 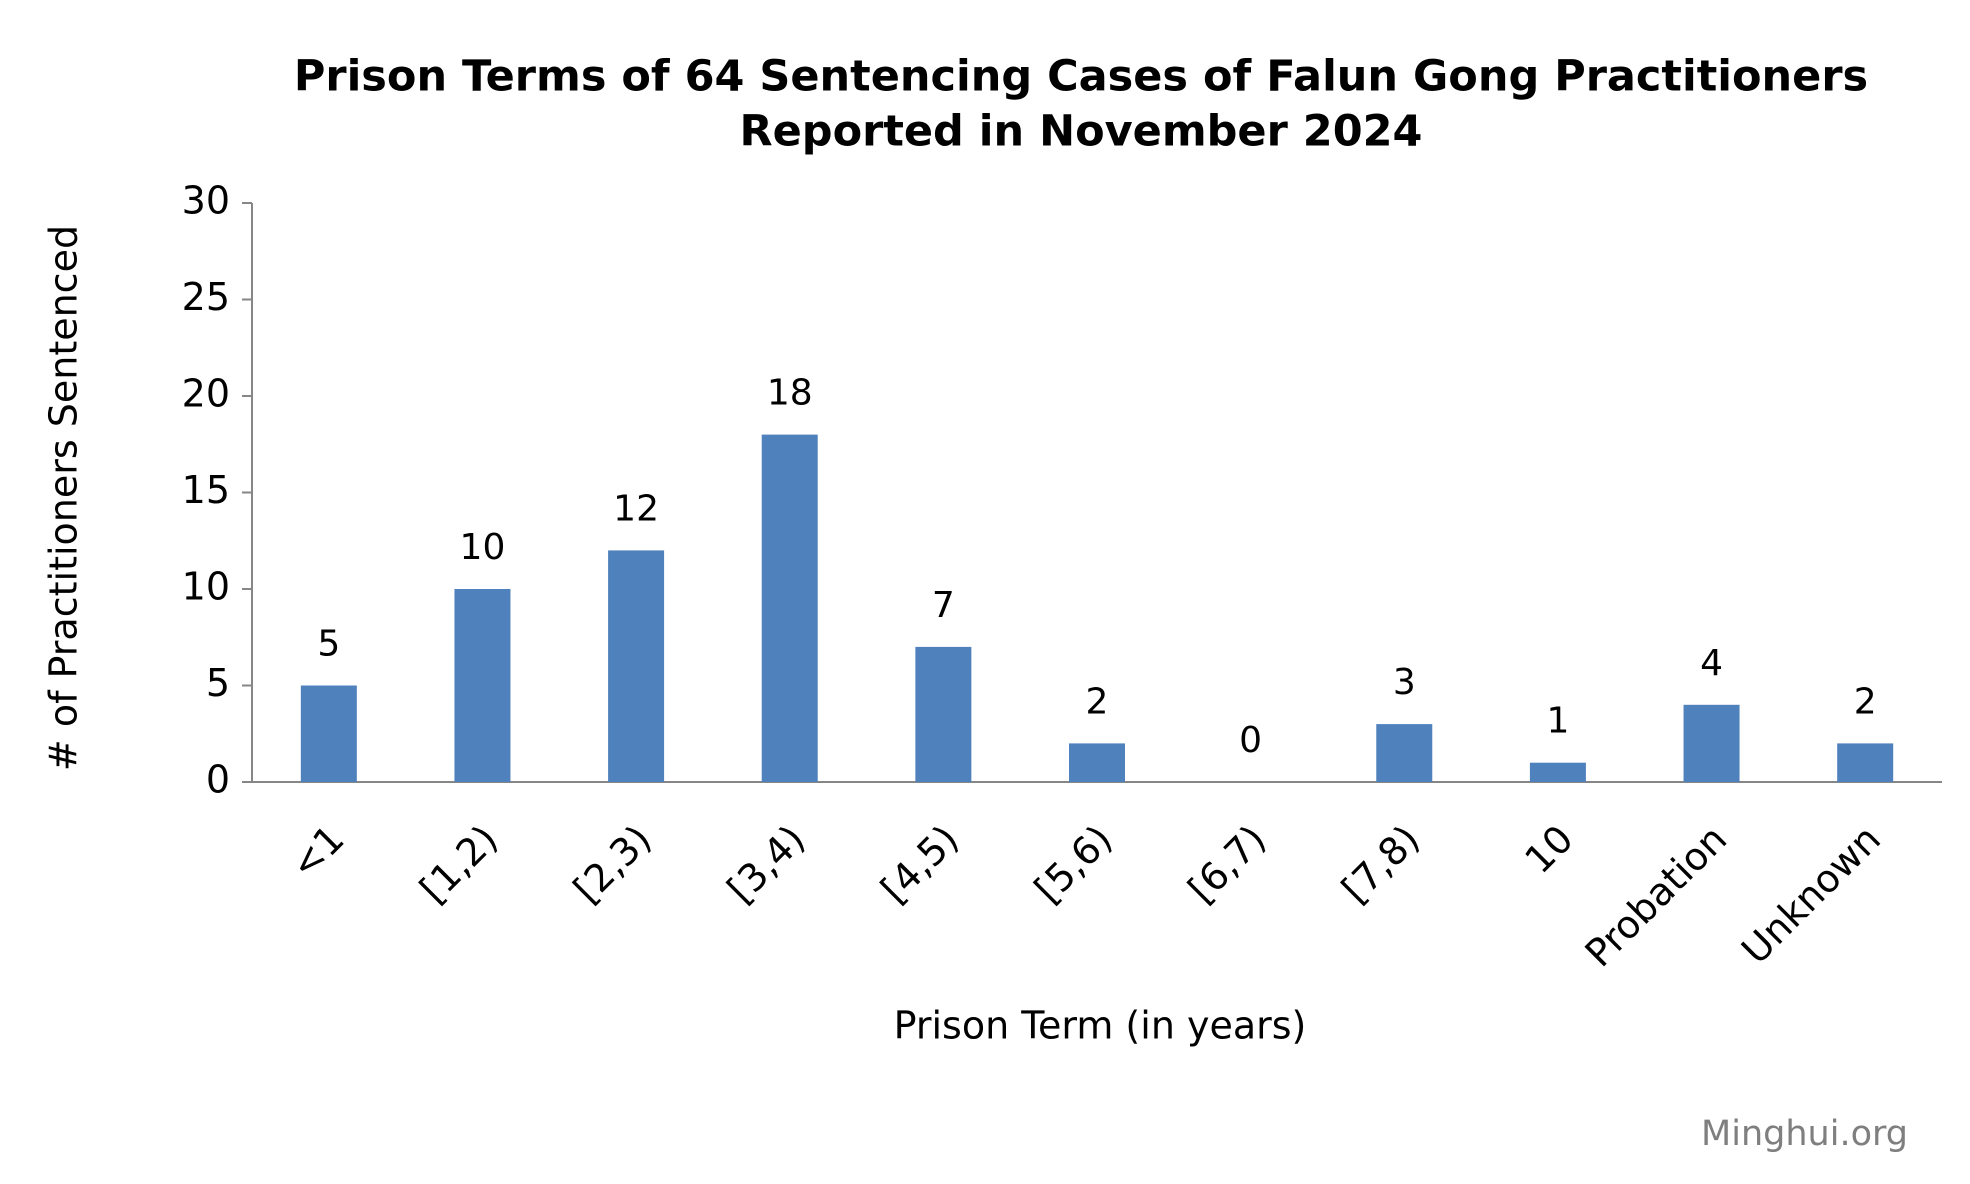 I want to click on x-tick-label: [7,8), so click(x=1380, y=864).